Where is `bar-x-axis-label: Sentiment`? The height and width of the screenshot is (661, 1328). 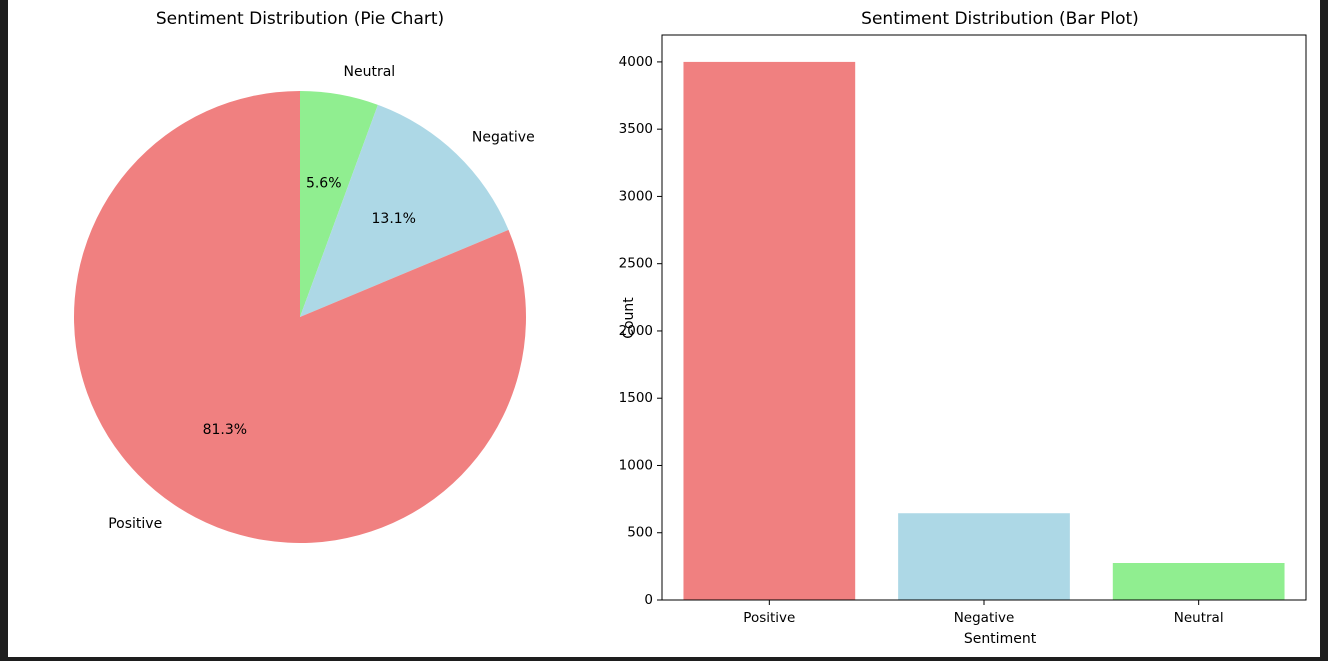
bar-x-axis-label: Sentiment is located at coordinates (1000, 639).